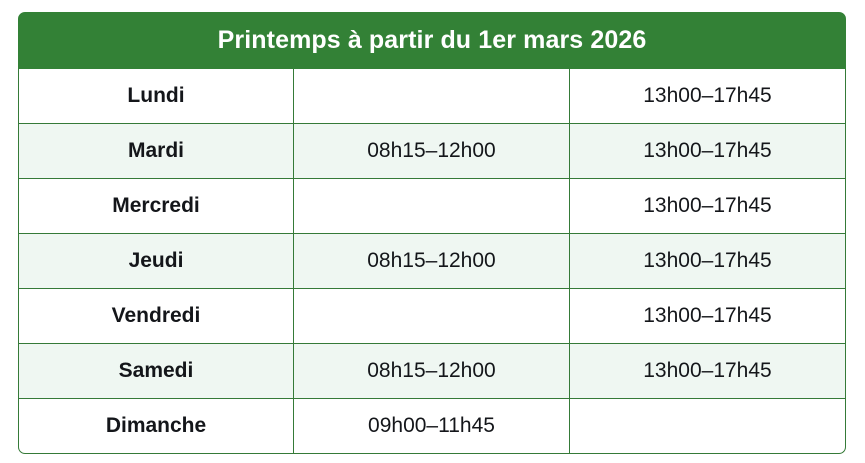 The height and width of the screenshot is (463, 865). Describe the element at coordinates (156, 206) in the screenshot. I see `day-label: Mercredi` at that location.